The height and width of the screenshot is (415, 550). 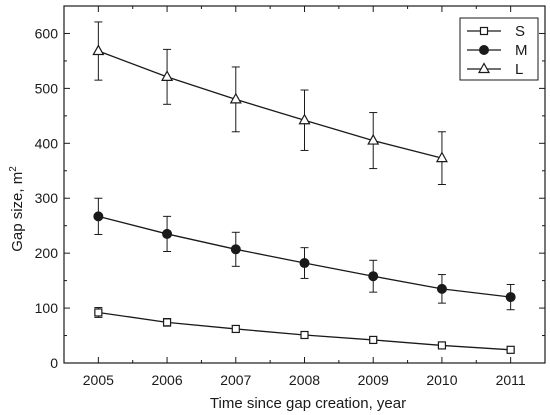 What do you see at coordinates (47, 308) in the screenshot?
I see `y-tick-label: 100` at bounding box center [47, 308].